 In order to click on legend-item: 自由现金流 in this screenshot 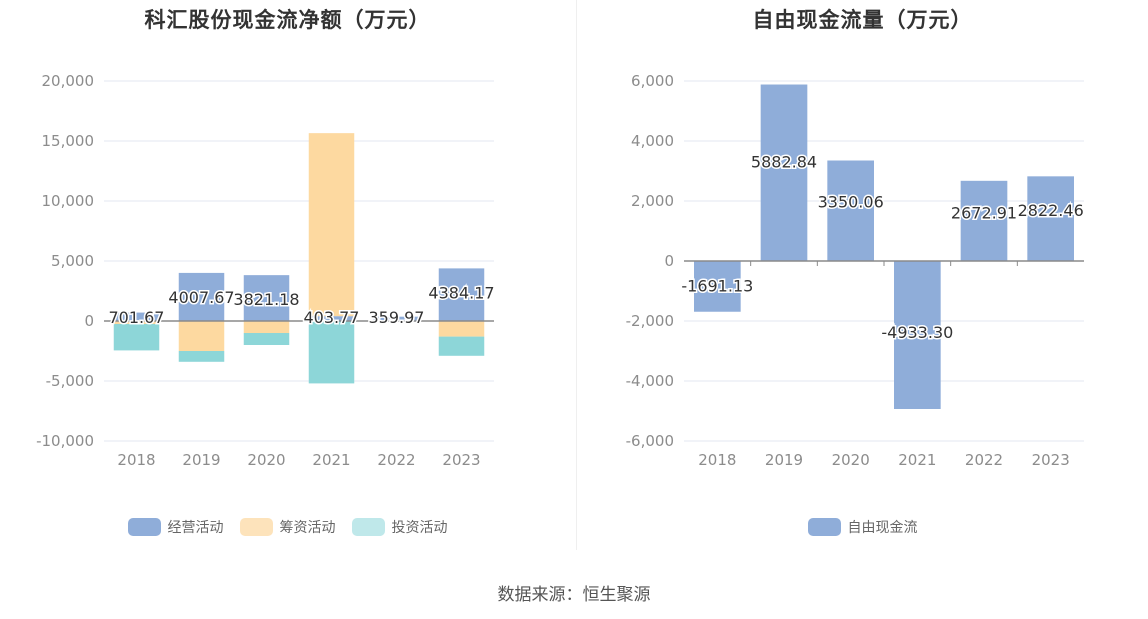, I will do `click(862, 527)`.